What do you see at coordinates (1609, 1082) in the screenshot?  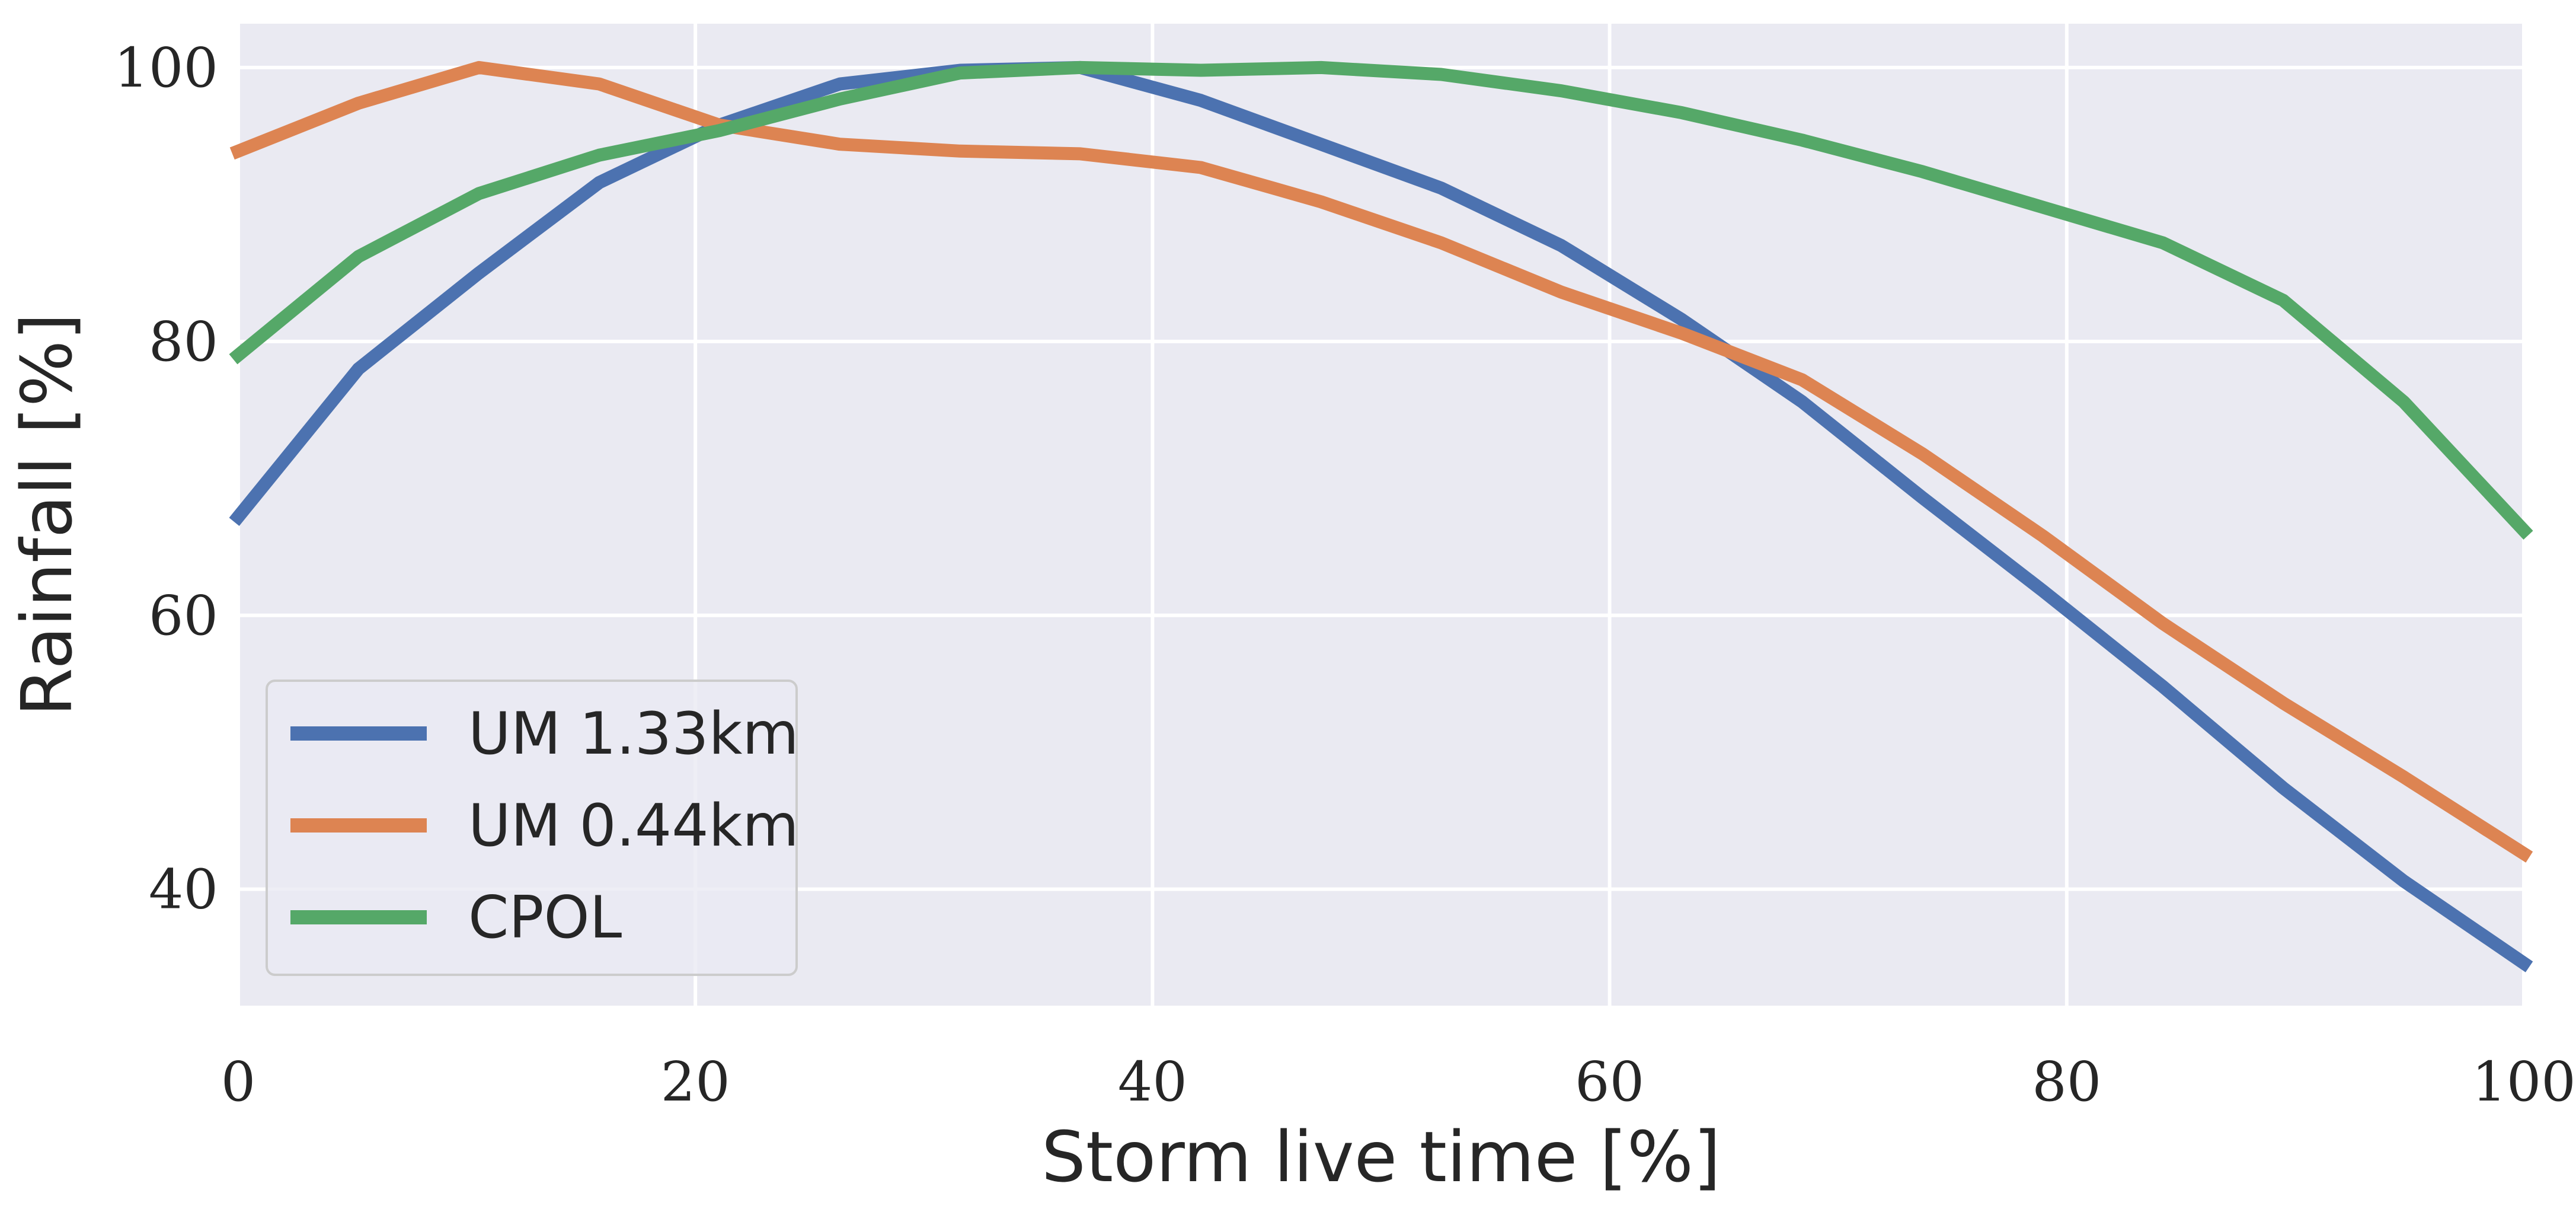 I see `x-tick-label: 60` at bounding box center [1609, 1082].